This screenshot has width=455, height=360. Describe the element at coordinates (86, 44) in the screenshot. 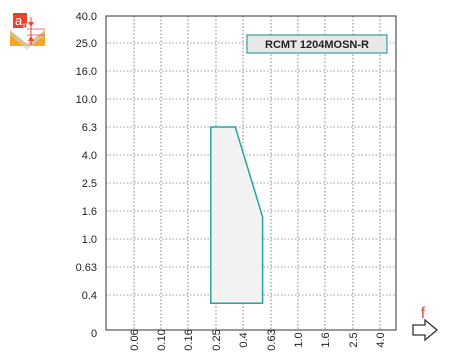

I see `y-tick-label: 25.0` at that location.